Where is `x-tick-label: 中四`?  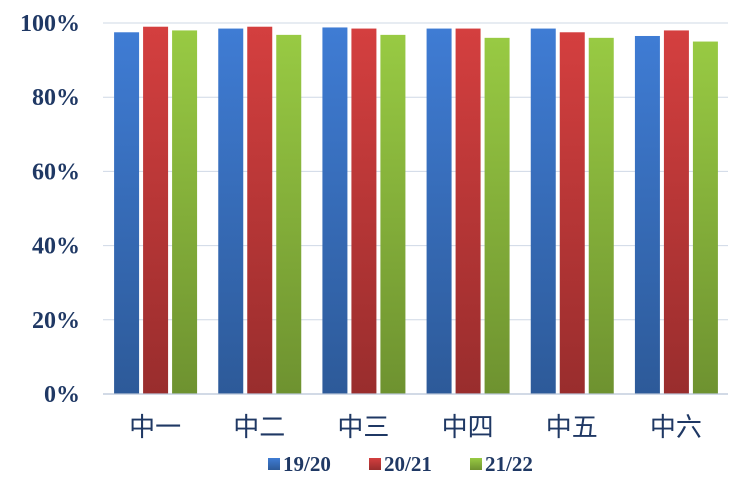 x-tick-label: 中四 is located at coordinates (468, 428).